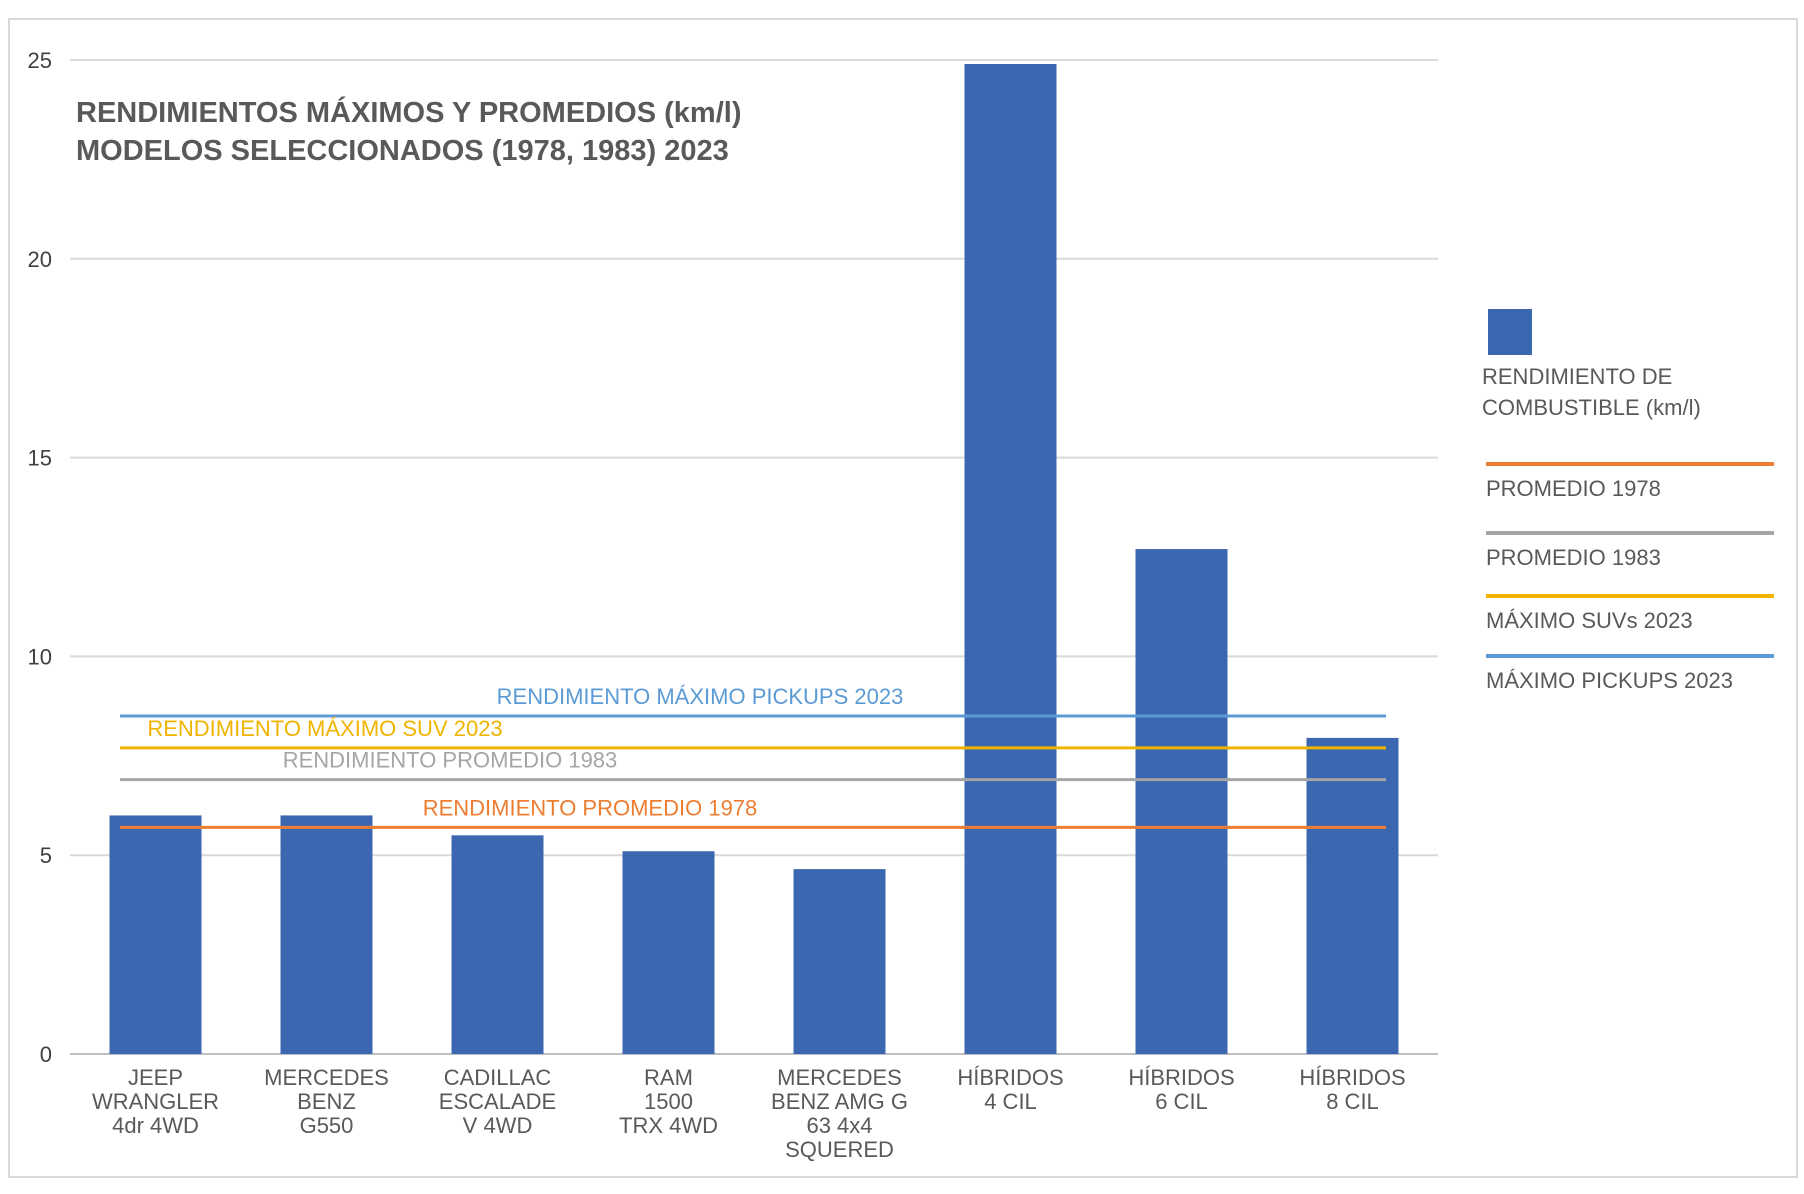 The width and height of the screenshot is (1804, 1194). I want to click on x-tick-label: MERCEDES BENZ AMG G 63 4x4 SQUERED, so click(839, 1113).